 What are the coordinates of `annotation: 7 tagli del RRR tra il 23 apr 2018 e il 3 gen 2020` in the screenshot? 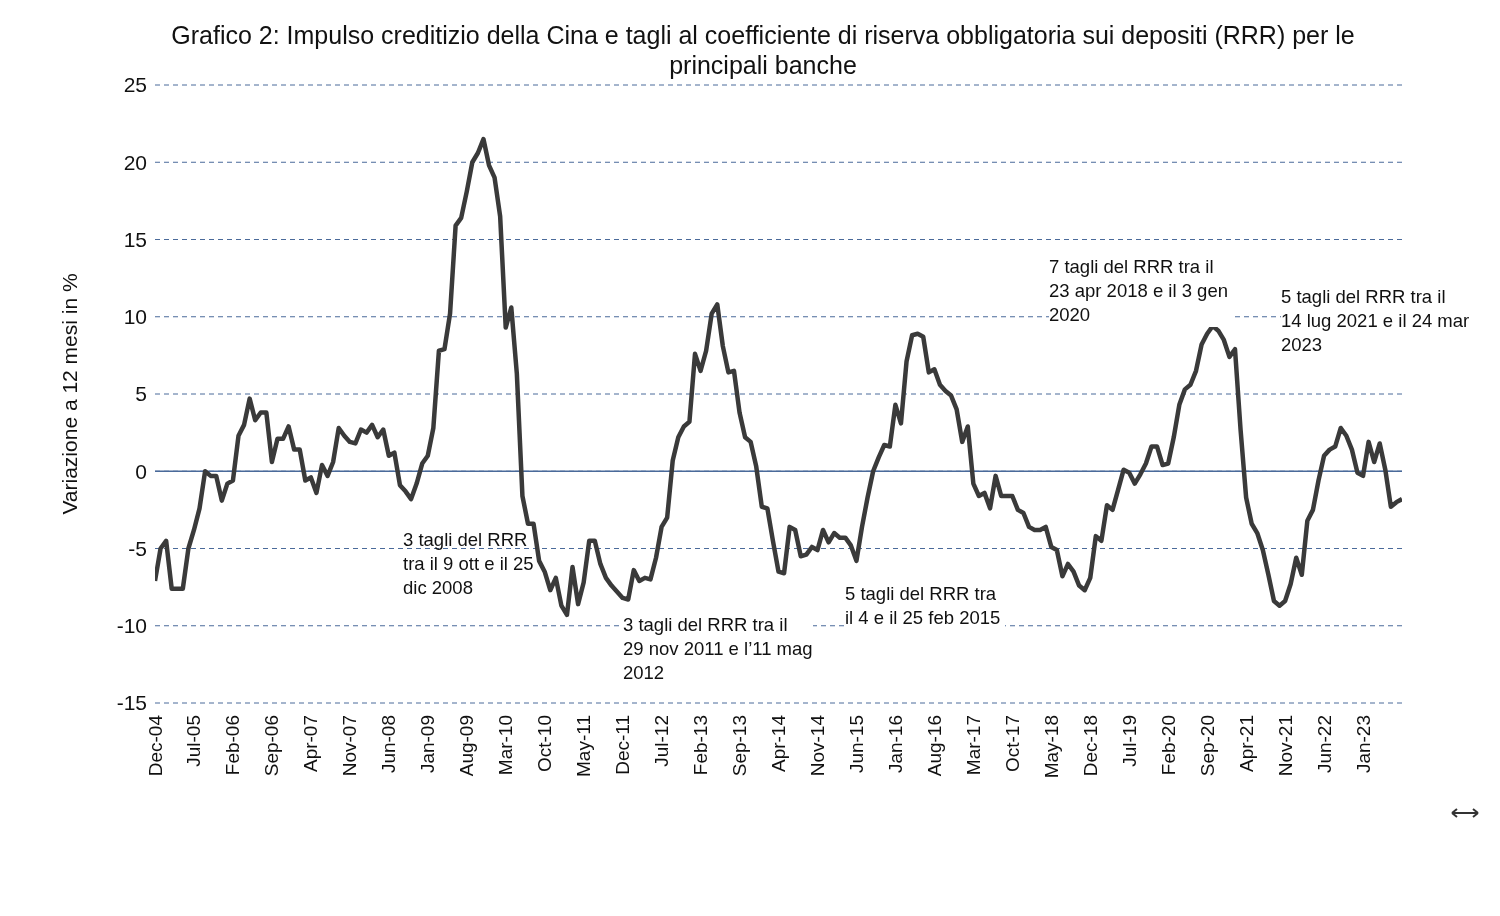 It's located at (1141, 291).